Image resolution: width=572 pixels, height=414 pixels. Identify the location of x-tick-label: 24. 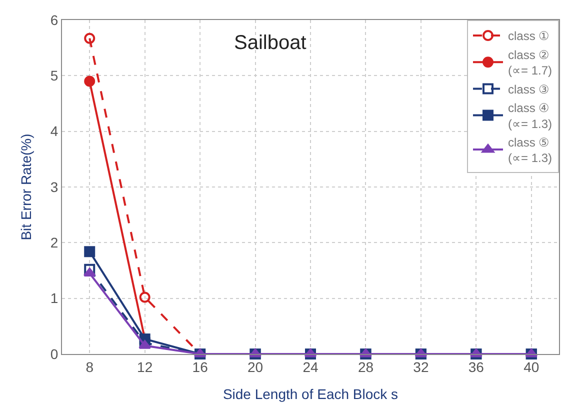
(310, 366).